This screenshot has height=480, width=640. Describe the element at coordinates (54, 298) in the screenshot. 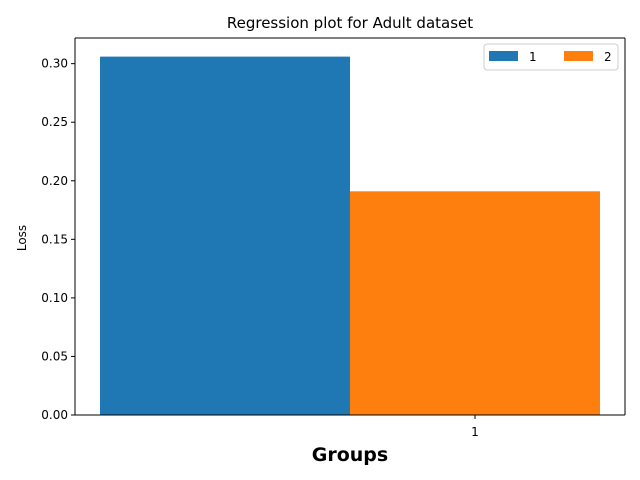

I see `y-tick-label: 0.10` at that location.